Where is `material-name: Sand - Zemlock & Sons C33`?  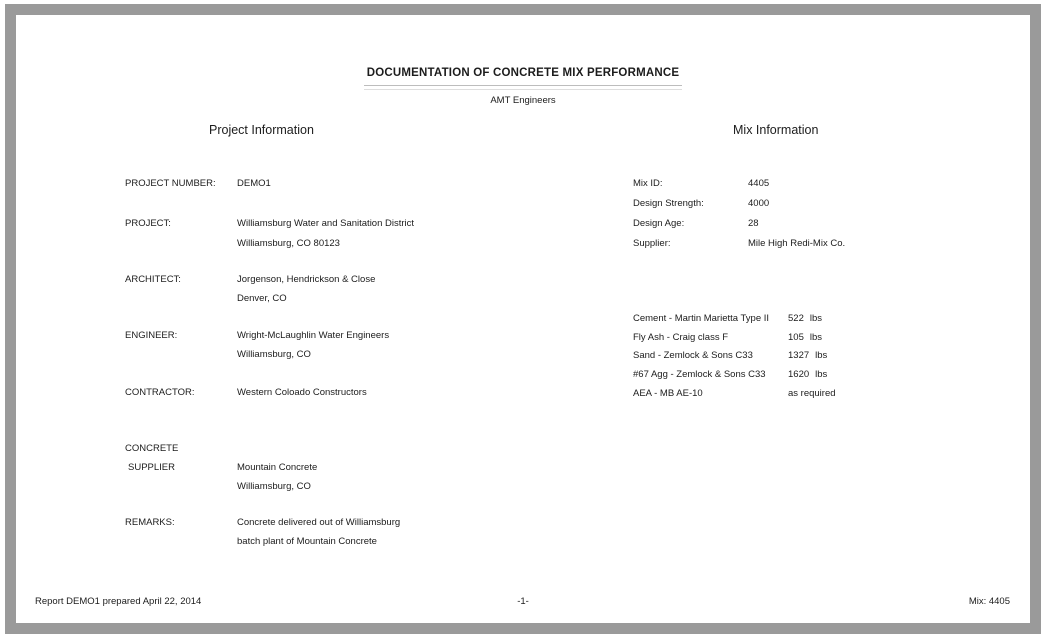 material-name: Sand - Zemlock & Sons C33 is located at coordinates (693, 355).